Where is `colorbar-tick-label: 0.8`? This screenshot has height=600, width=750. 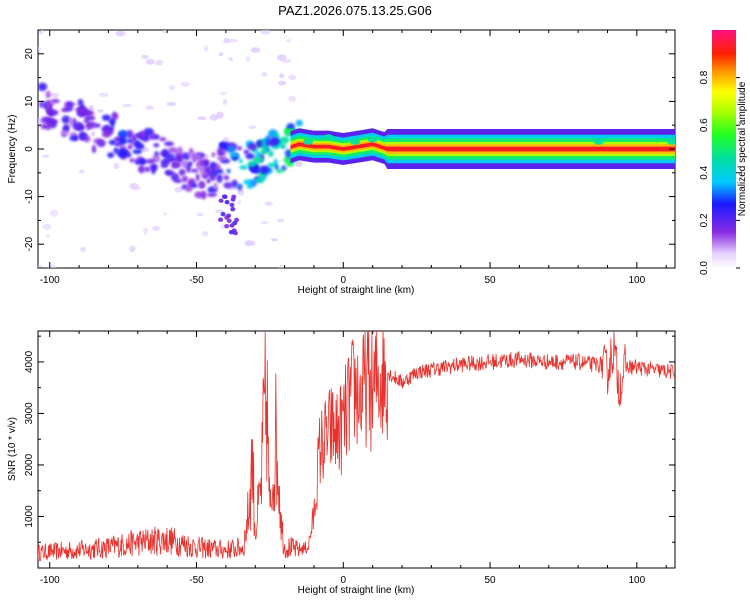 colorbar-tick-label: 0.8 is located at coordinates (704, 77).